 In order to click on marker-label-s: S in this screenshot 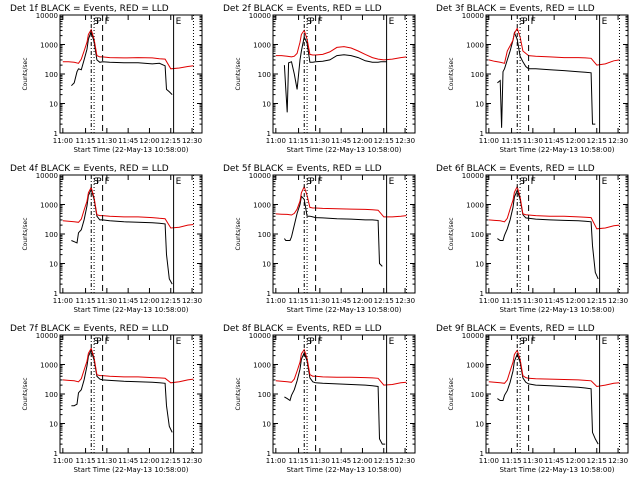, I will do `click(309, 182)`.